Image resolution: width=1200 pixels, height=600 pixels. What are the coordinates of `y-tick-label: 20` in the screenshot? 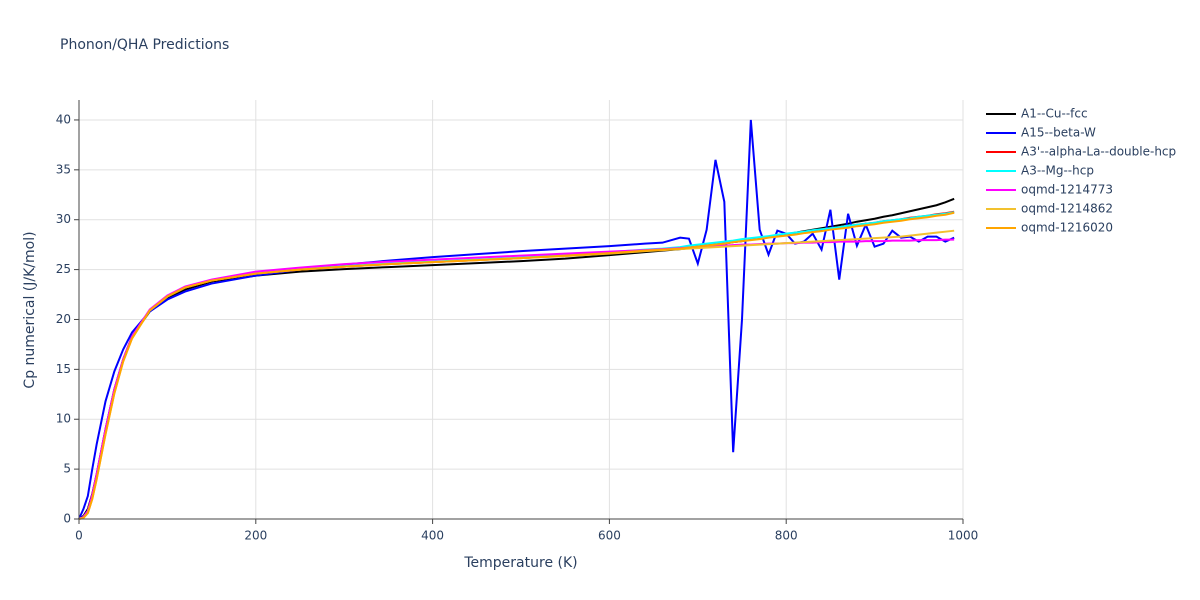 It's located at (63, 319).